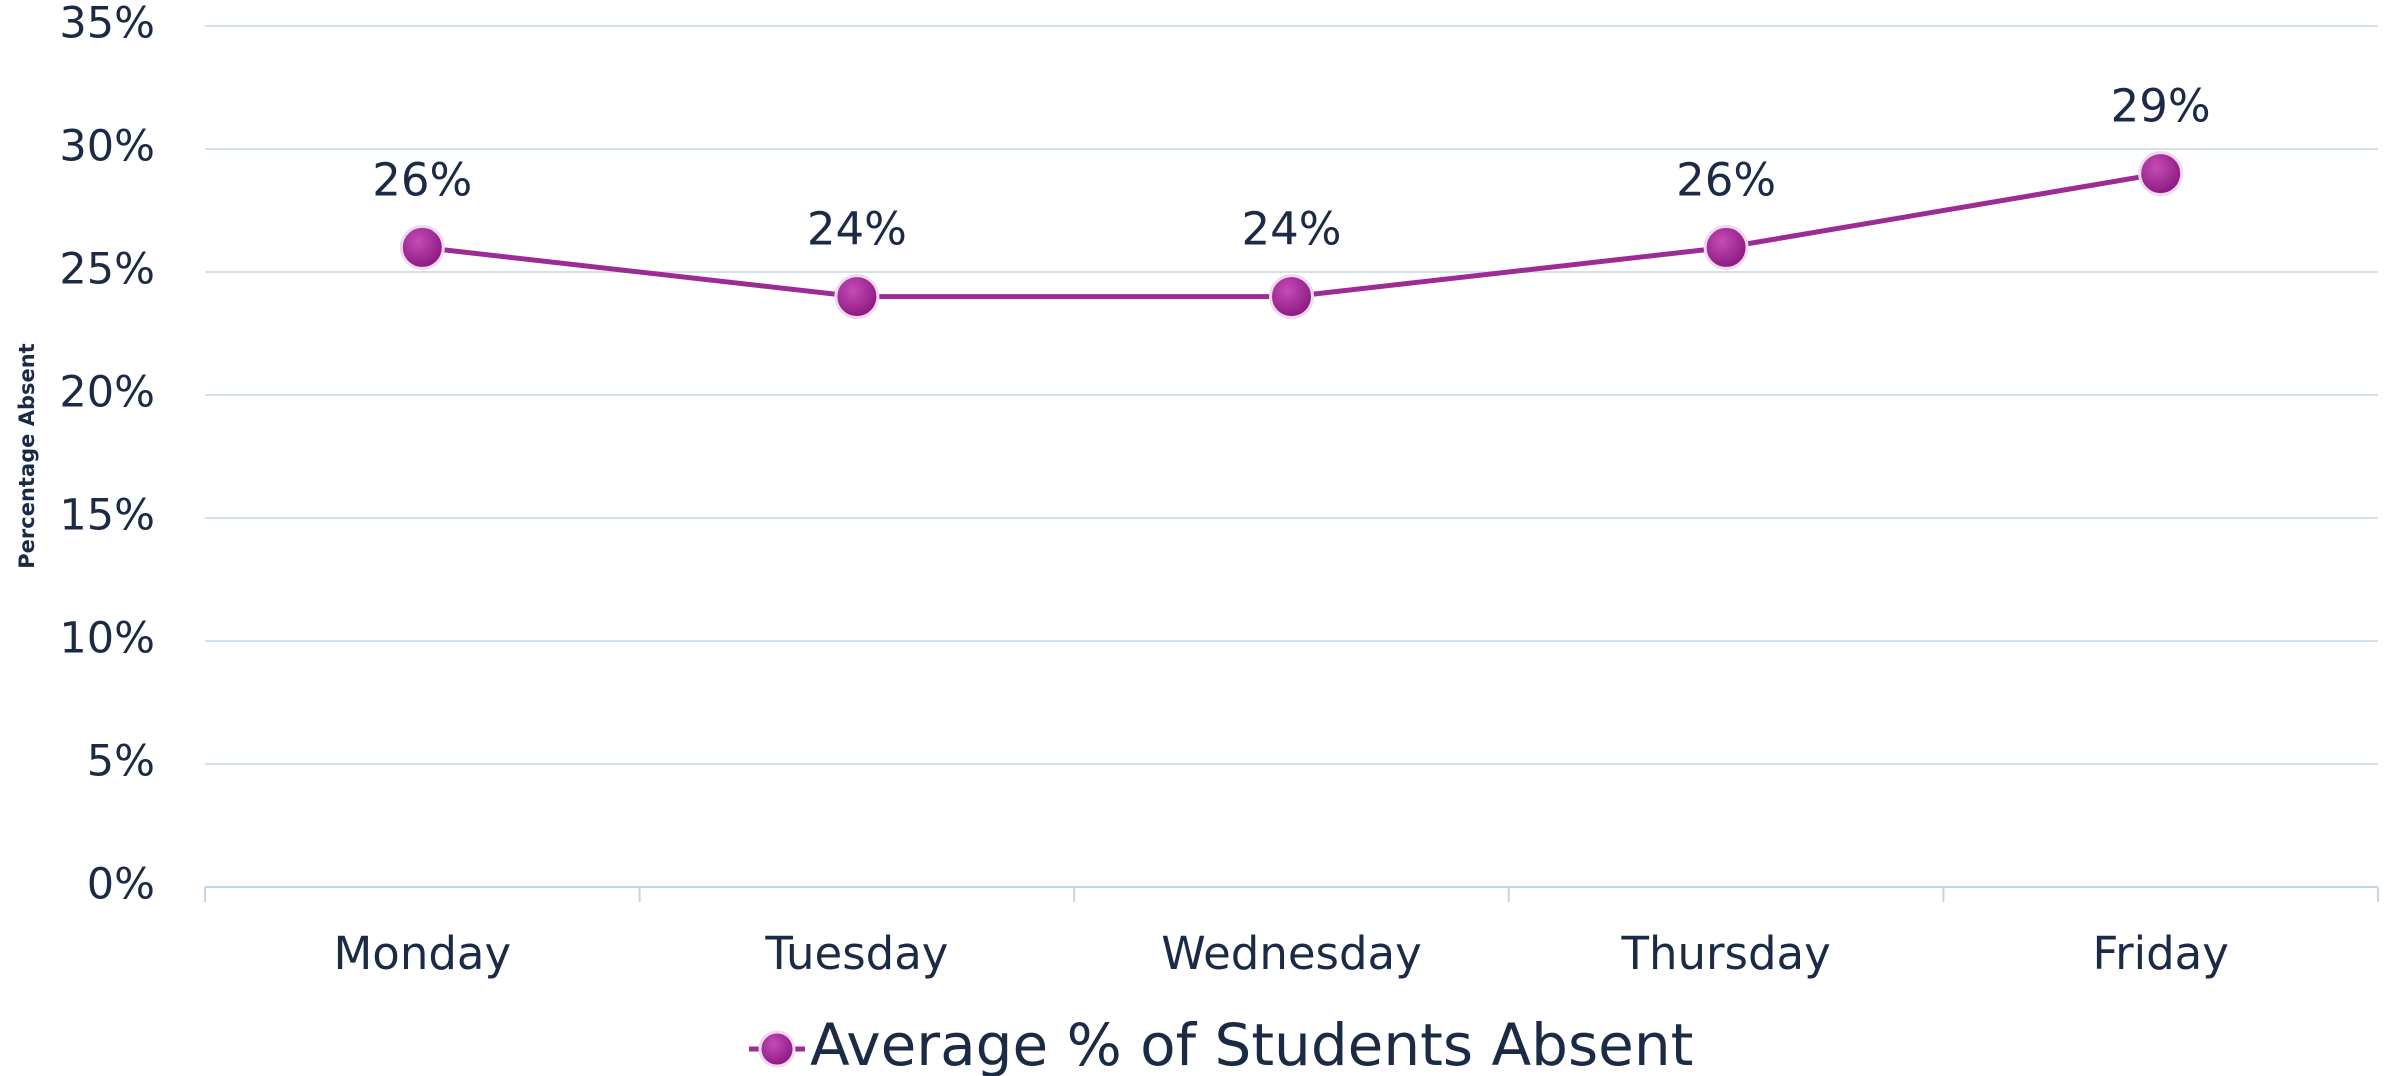 This screenshot has height=1076, width=2385. What do you see at coordinates (2161, 106) in the screenshot?
I see `data-label: 29%` at bounding box center [2161, 106].